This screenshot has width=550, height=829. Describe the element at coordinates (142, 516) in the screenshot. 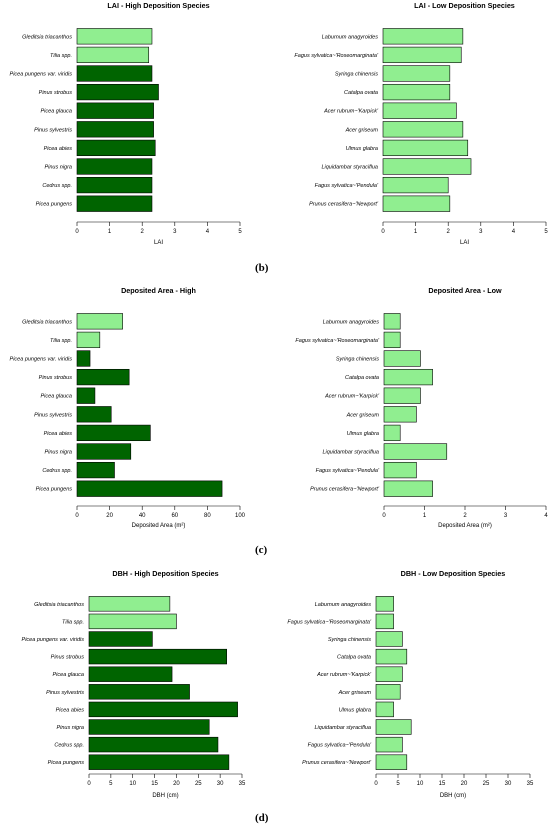

I see `x-tick-label: 40` at that location.